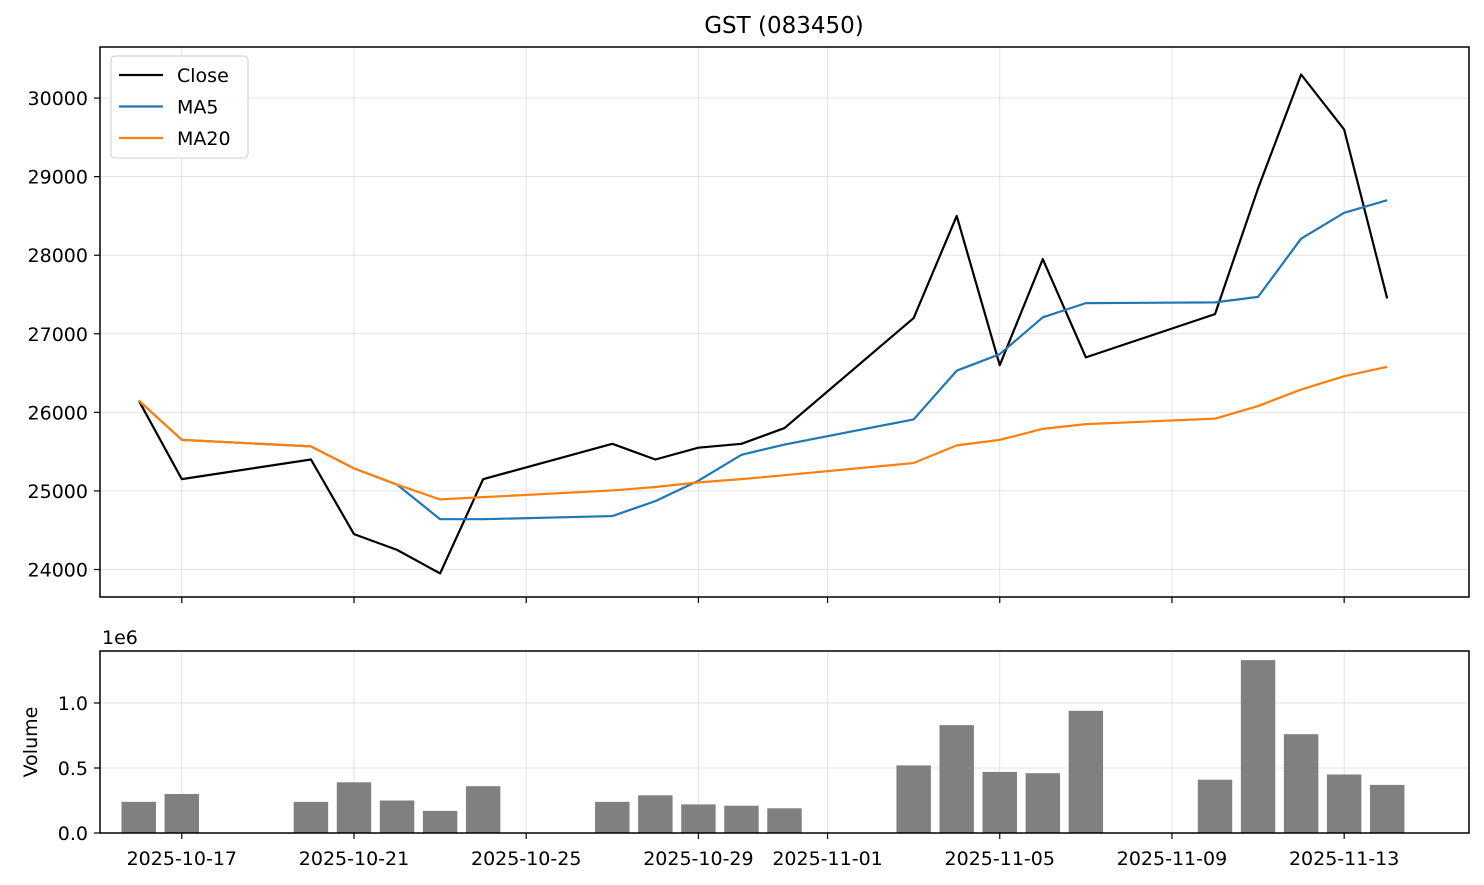 The image size is (1484, 885). I want to click on price-y-tick-label: 30000, so click(58, 99).